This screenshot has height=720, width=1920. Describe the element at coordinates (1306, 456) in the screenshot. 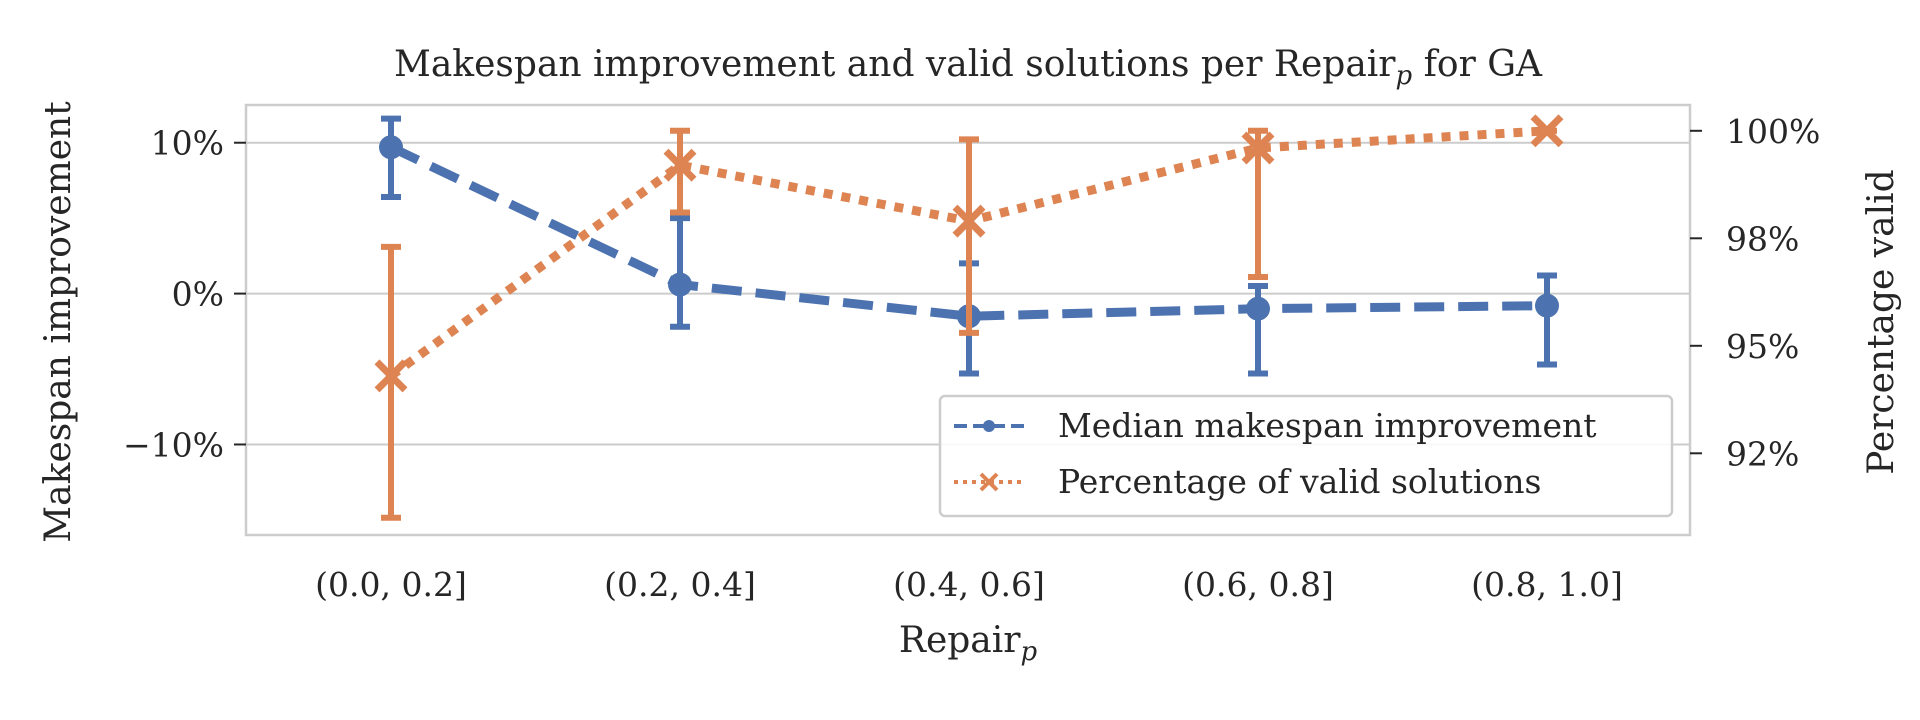

I see `legend-box` at that location.